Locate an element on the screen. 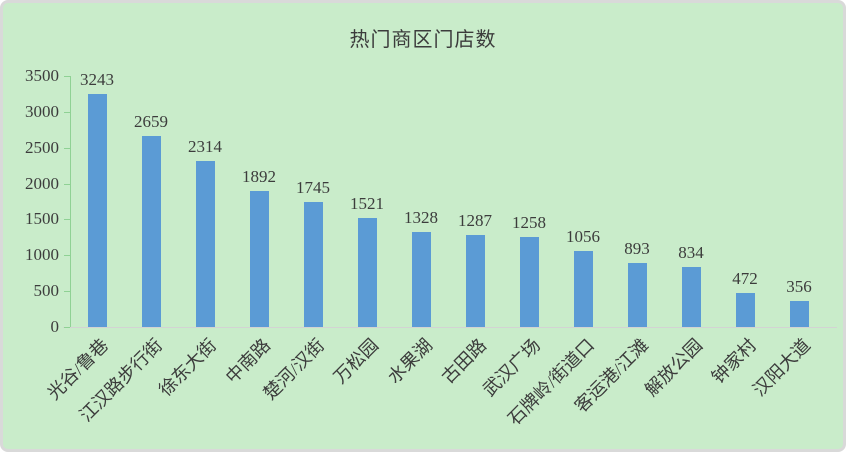  bar-value-label: 1056 is located at coordinates (583, 237).